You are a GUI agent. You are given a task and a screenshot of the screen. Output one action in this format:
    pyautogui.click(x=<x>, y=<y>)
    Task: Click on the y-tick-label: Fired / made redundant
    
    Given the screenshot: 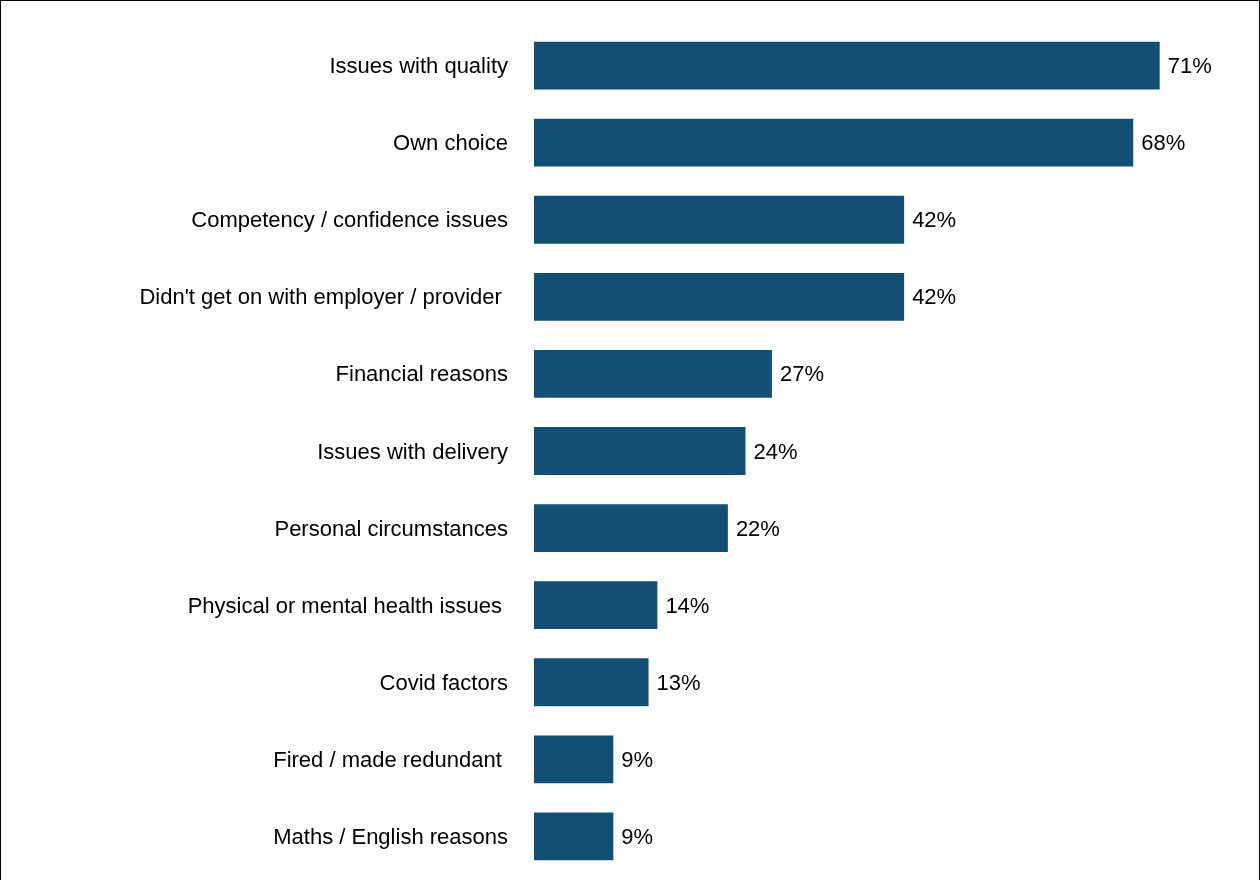 What is the action you would take?
    pyautogui.click(x=390, y=759)
    